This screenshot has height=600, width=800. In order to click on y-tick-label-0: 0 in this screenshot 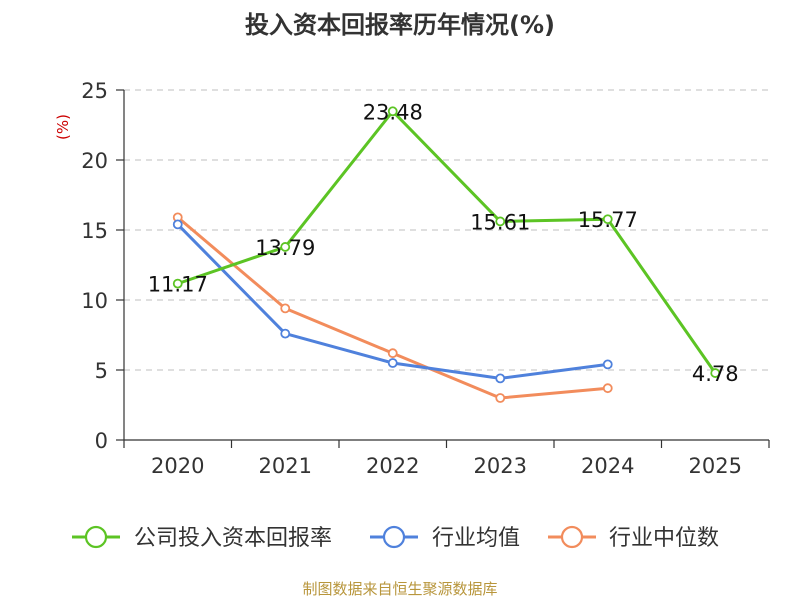, I will do `click(101, 441)`.